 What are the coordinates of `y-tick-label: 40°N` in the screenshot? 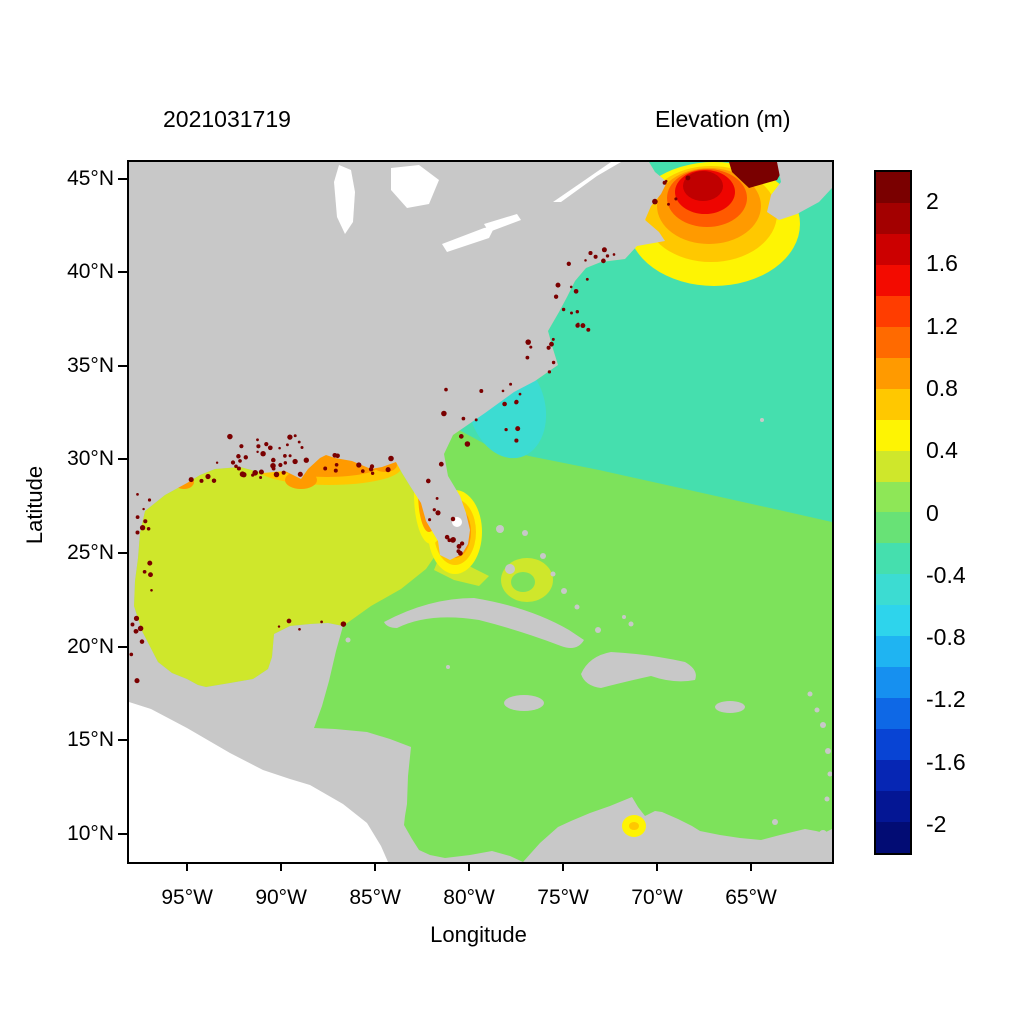 It's located at (90, 272).